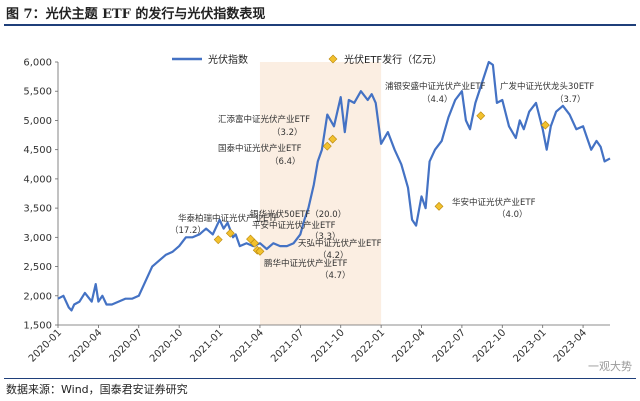 This screenshot has height=401, width=640. Describe the element at coordinates (298, 214) in the screenshot. I see `etf-annotation-label: 银华光伏50ETF（20.0）` at that location.